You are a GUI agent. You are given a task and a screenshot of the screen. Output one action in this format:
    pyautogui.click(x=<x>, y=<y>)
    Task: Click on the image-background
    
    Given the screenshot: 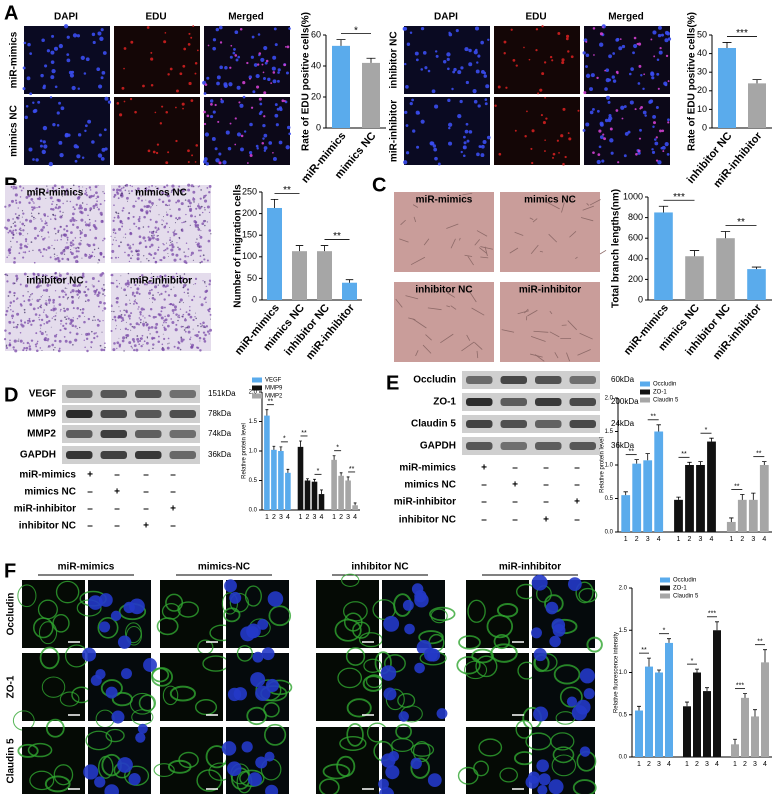 What is the action you would take?
    pyautogui.click(x=537, y=60)
    